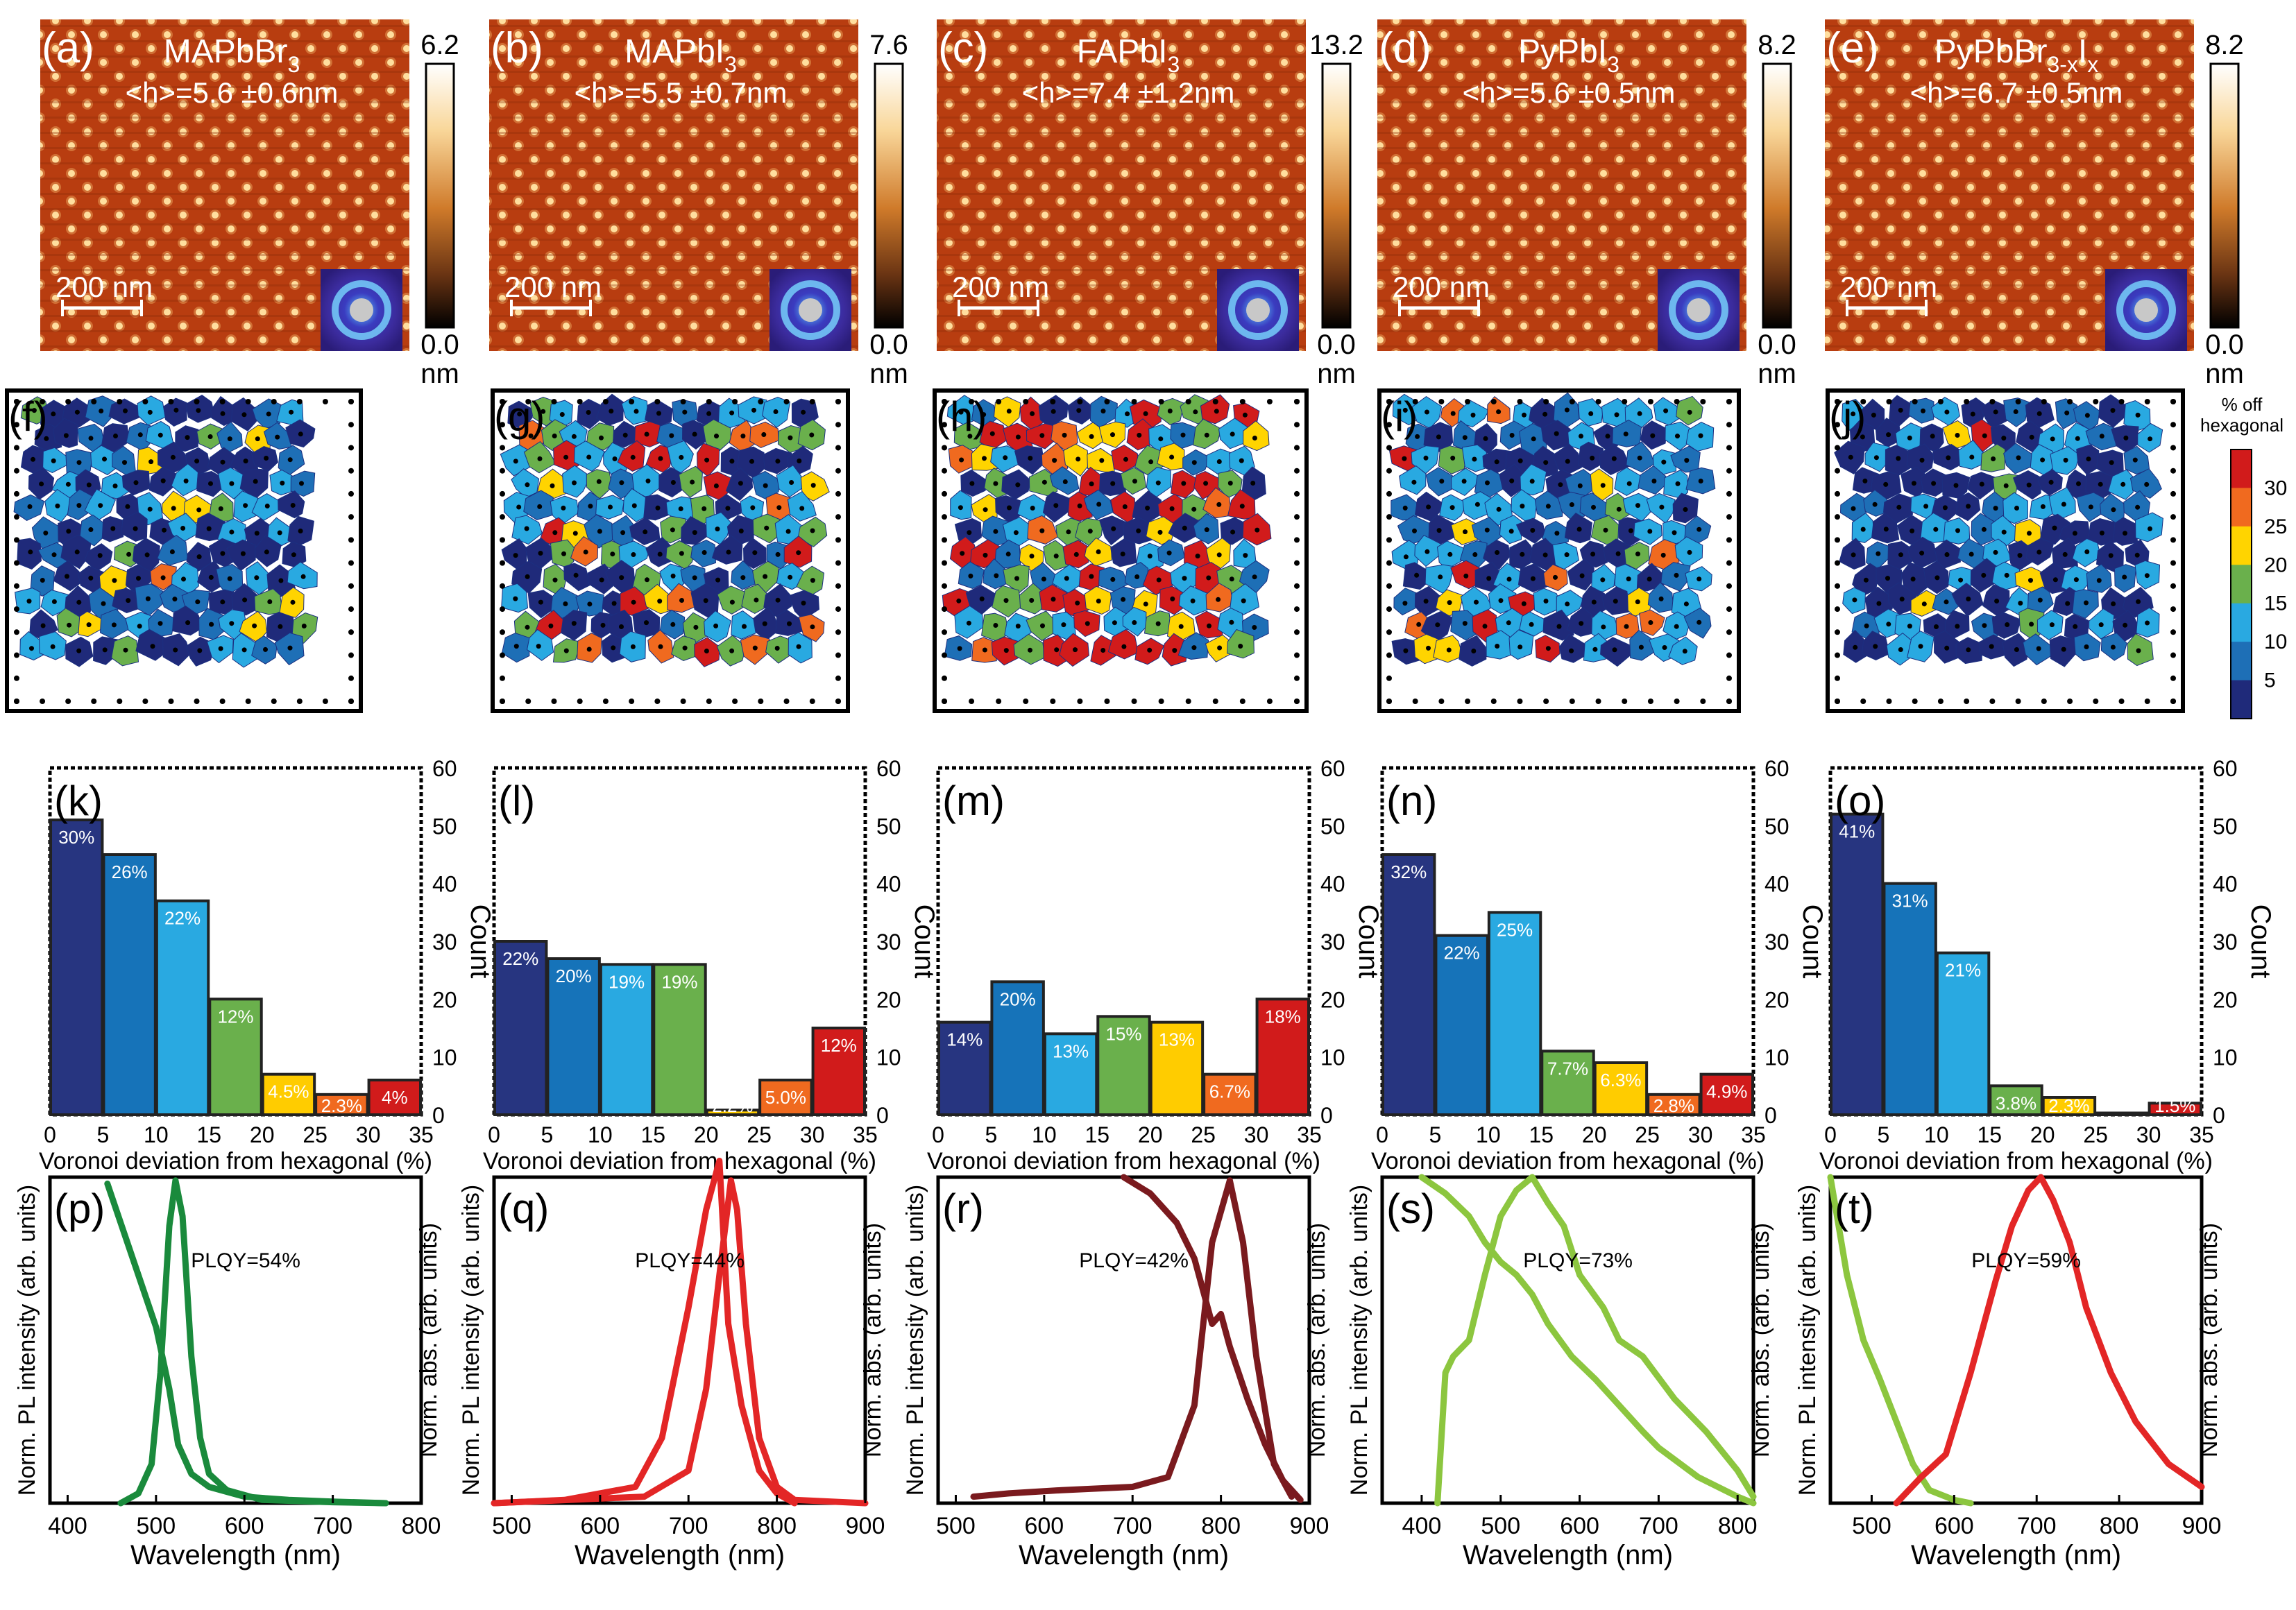 This screenshot has height=1610, width=2296. What do you see at coordinates (293, 64) in the screenshot?
I see `material-subscript: 3` at bounding box center [293, 64].